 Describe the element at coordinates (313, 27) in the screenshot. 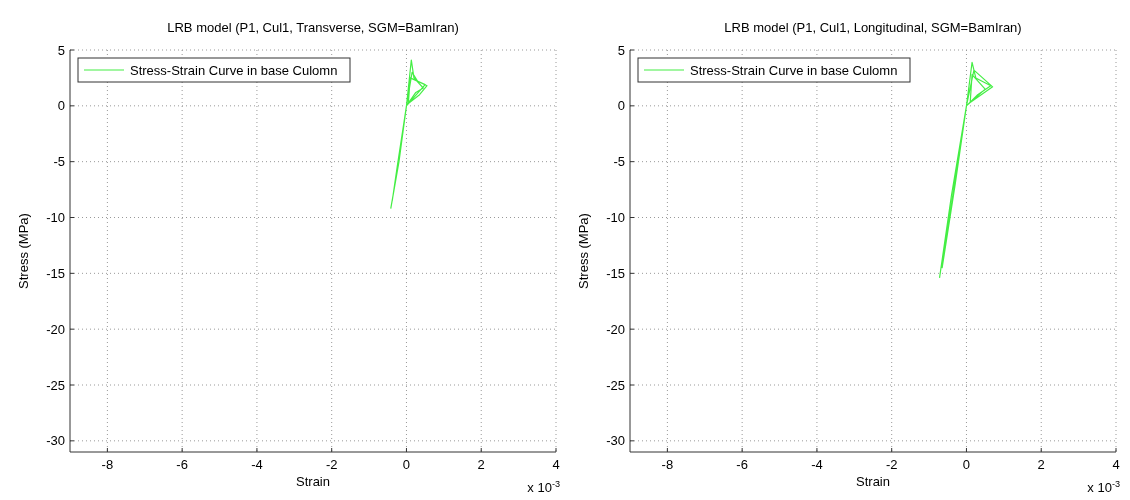

I see `chart-title: LRB model (P1, Cul1, Transverse, SGM=BamIran)` at that location.